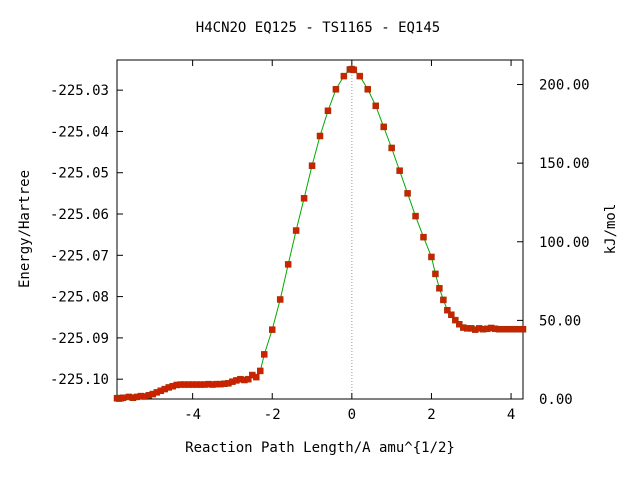 The image size is (640, 480). I want to click on x-tick-label: -2, so click(272, 415).